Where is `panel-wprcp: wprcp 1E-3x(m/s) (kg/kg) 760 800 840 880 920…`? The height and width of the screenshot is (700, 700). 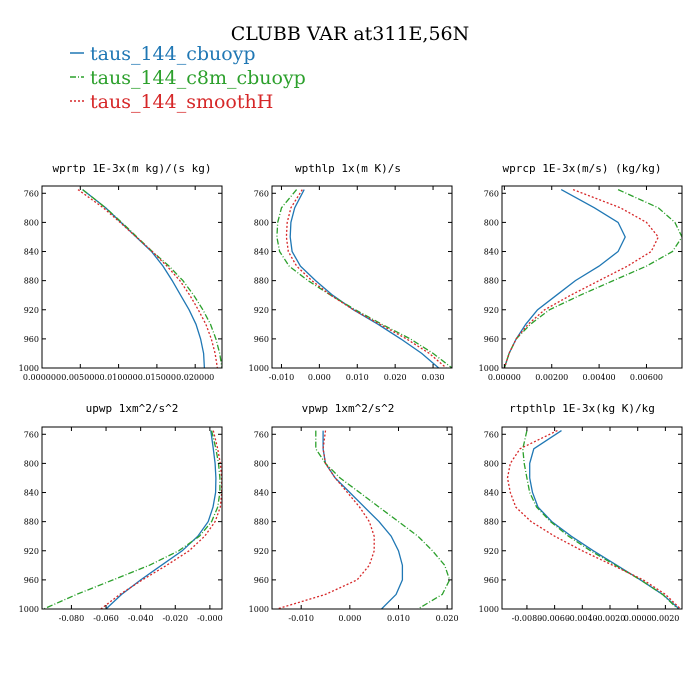
panel-wprcp: wprcp 1E-3x(m/s) (kg/kg) 760 800 840 880 920… is located at coordinates (581, 272).